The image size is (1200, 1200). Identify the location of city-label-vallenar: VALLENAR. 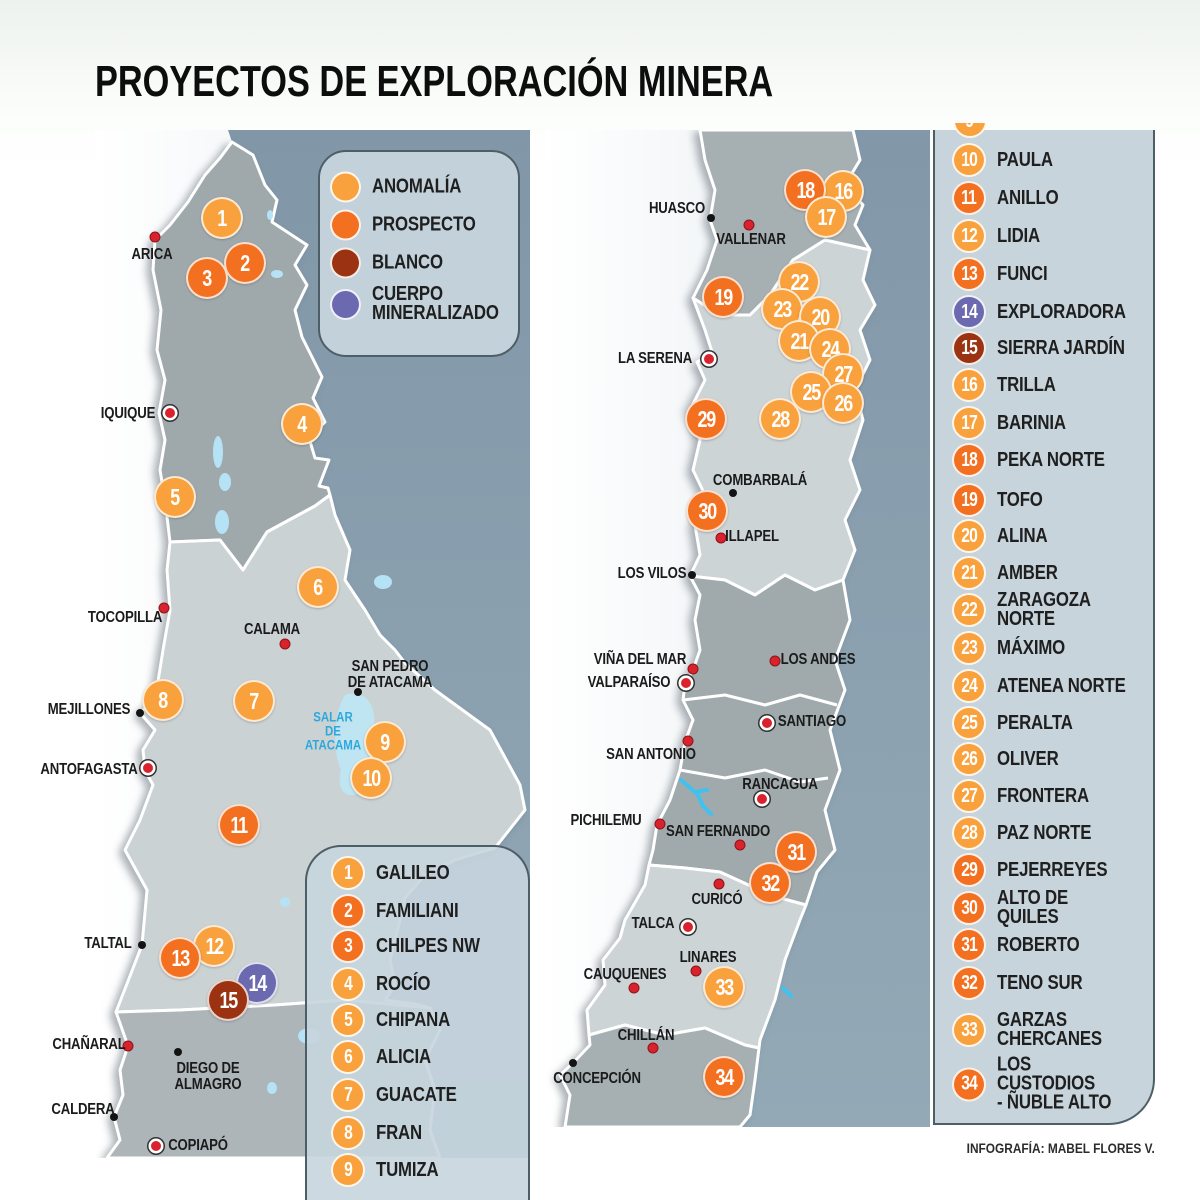
(751, 240).